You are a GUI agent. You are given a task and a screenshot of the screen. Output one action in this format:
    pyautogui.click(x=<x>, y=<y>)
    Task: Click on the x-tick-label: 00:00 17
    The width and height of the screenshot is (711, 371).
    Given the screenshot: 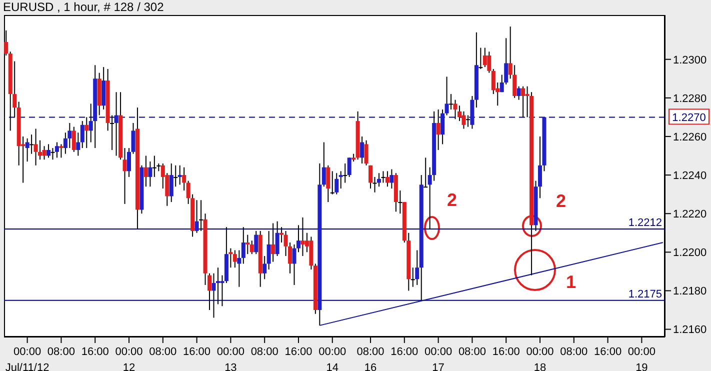 What is the action you would take?
    pyautogui.click(x=438, y=358)
    